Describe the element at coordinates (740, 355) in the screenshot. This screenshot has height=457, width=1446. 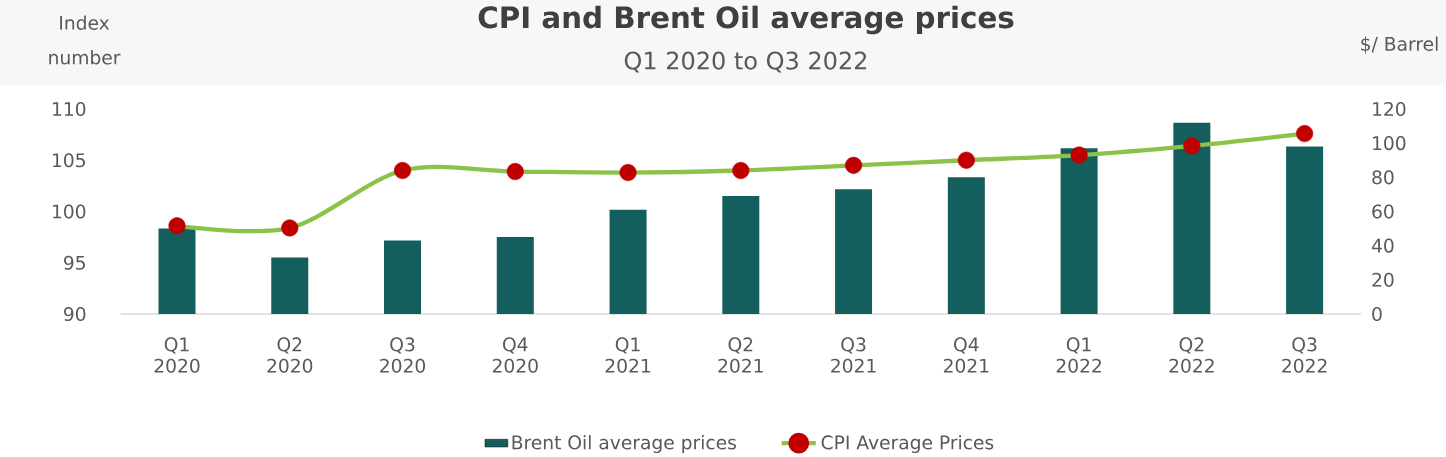
I see `x-tick-label: Q2 2021` at that location.